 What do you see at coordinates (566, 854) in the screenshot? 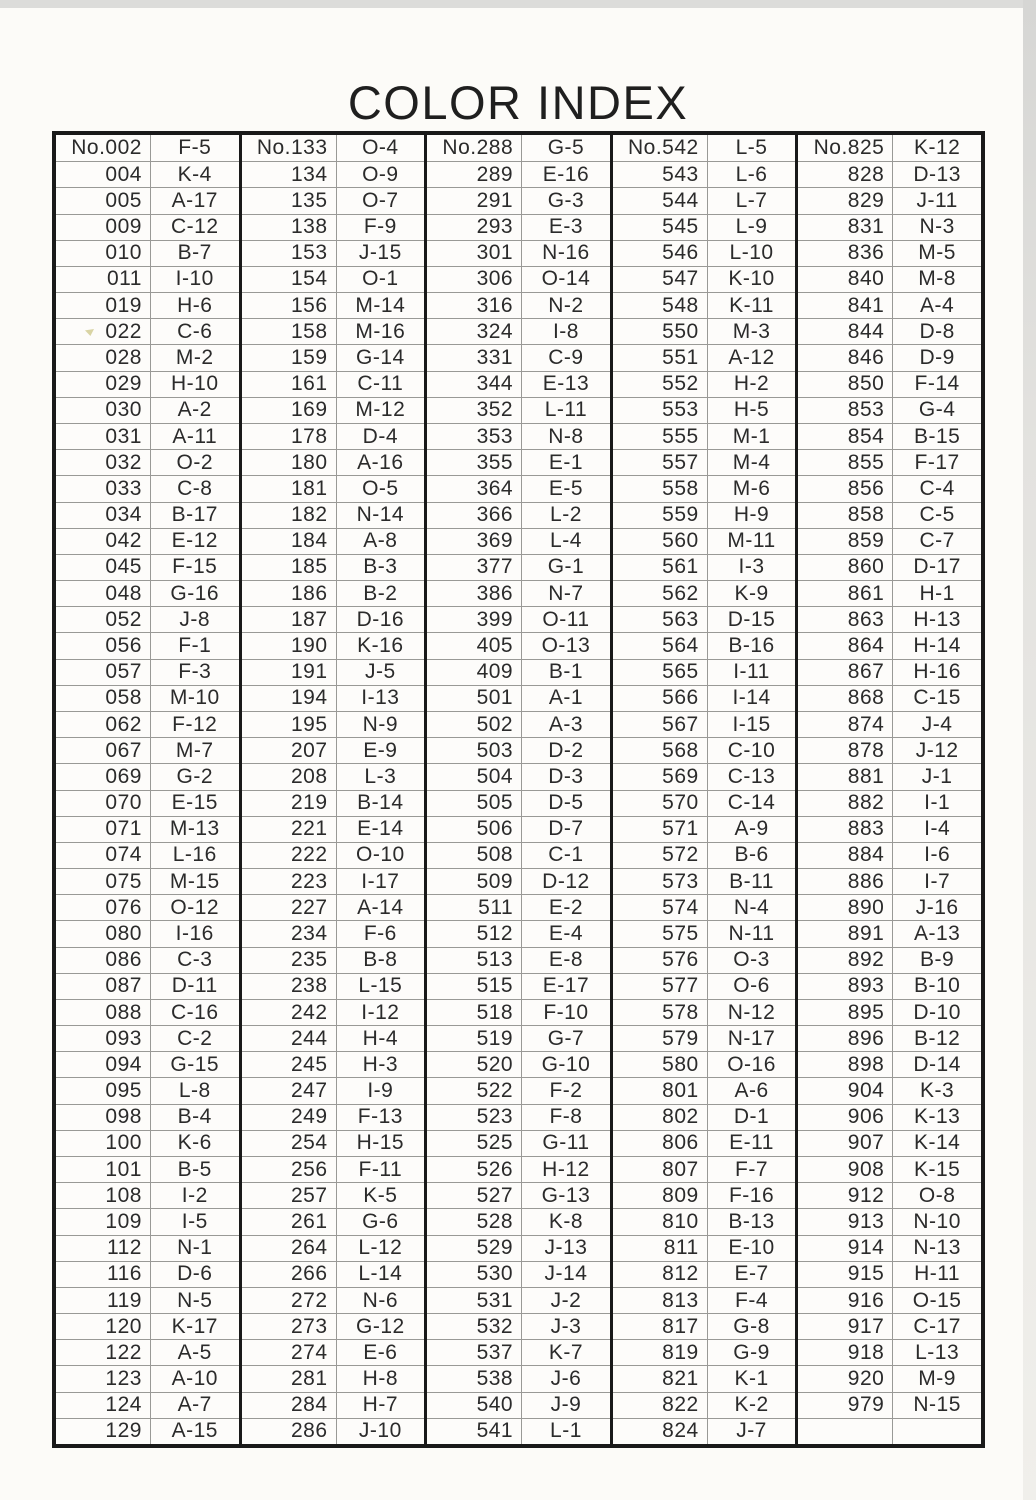
I see `color-code-cell: C-1` at bounding box center [566, 854].